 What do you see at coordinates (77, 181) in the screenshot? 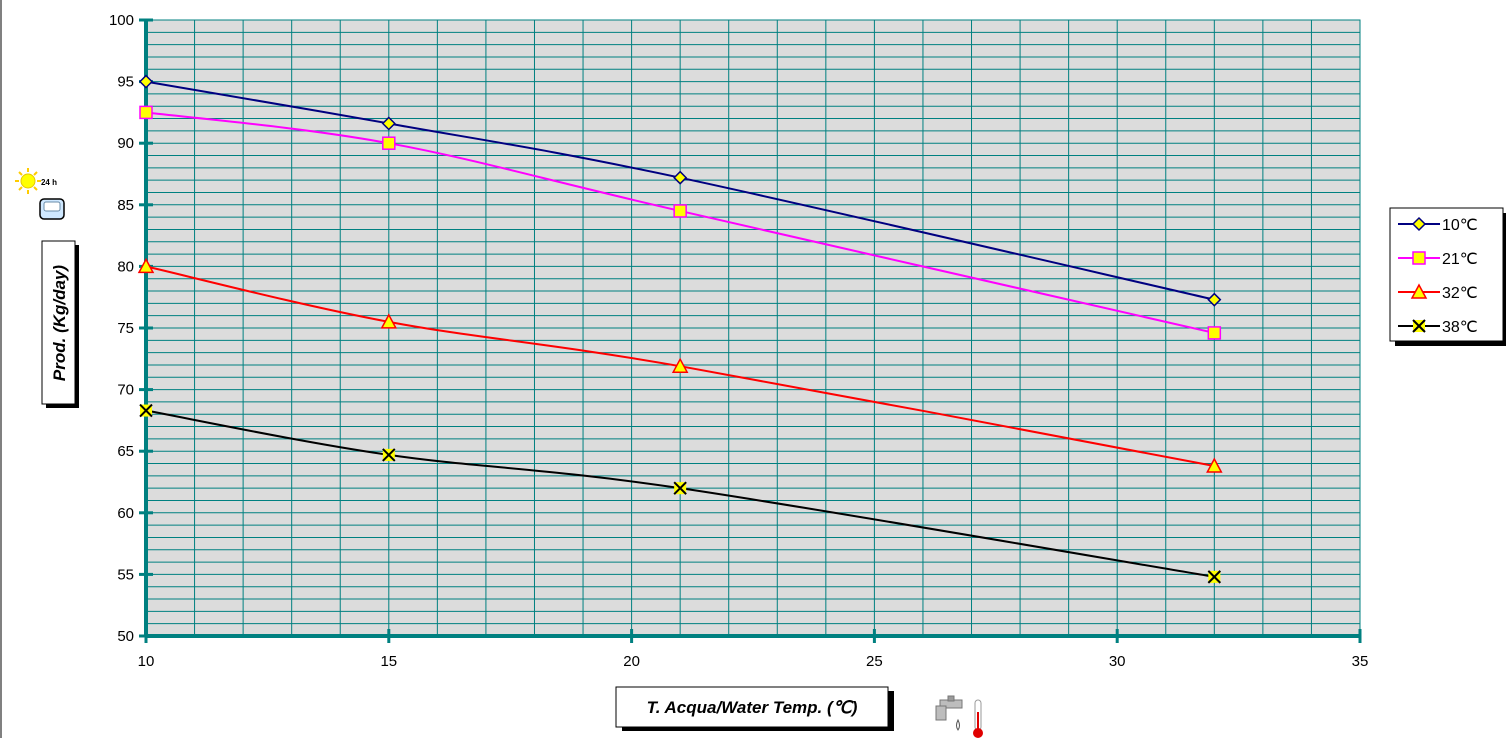
I see `moon-icon` at bounding box center [77, 181].